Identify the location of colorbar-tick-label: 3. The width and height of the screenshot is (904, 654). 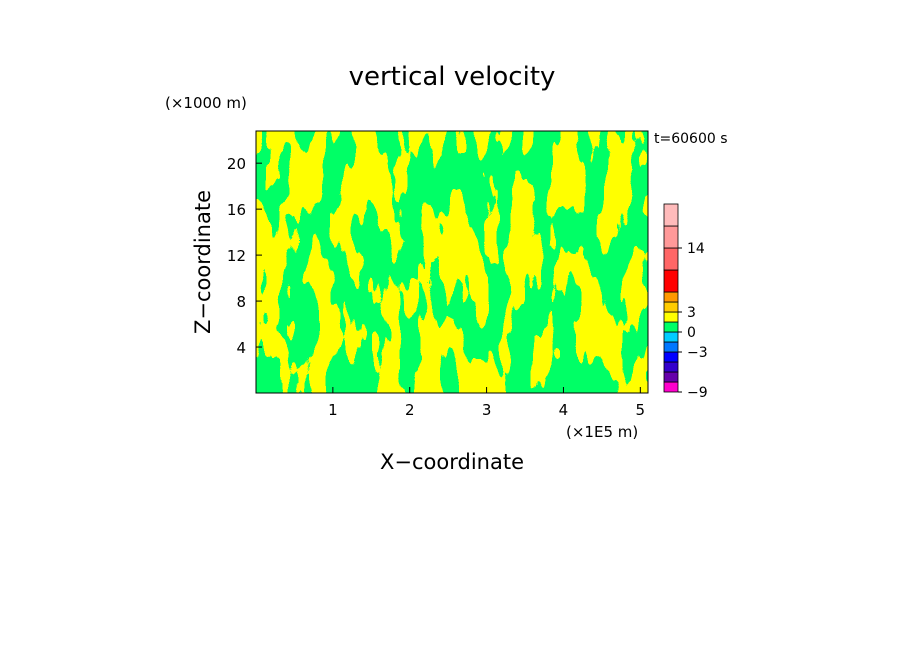
(691, 313).